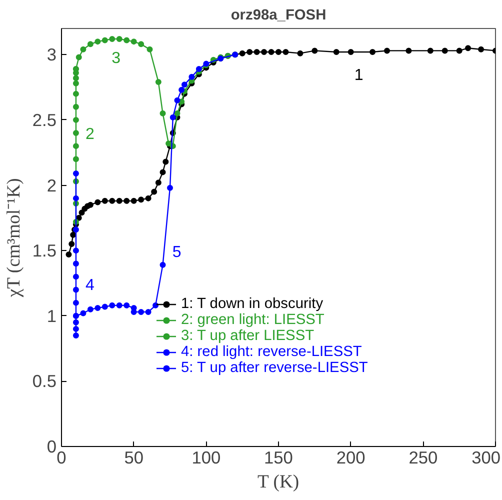 This screenshot has height=500, width=502. What do you see at coordinates (44, 381) in the screenshot?
I see `y-tick-label: 0.5` at bounding box center [44, 381].